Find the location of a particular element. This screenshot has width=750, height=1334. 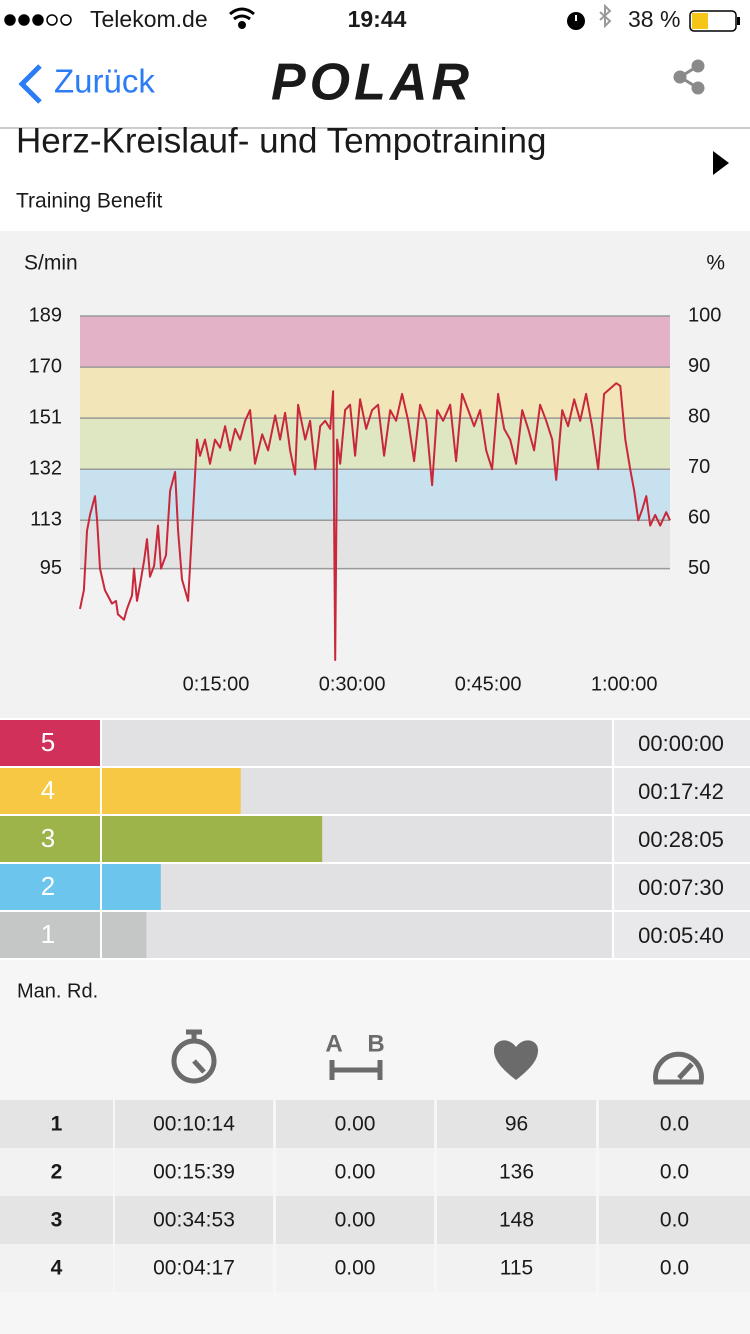

battery-level is located at coordinates (700, 21).